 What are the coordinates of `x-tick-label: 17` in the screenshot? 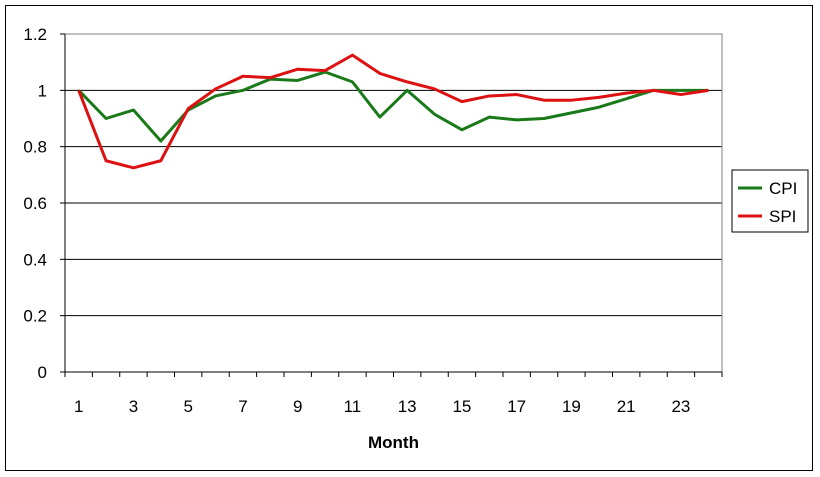 It's located at (516, 406).